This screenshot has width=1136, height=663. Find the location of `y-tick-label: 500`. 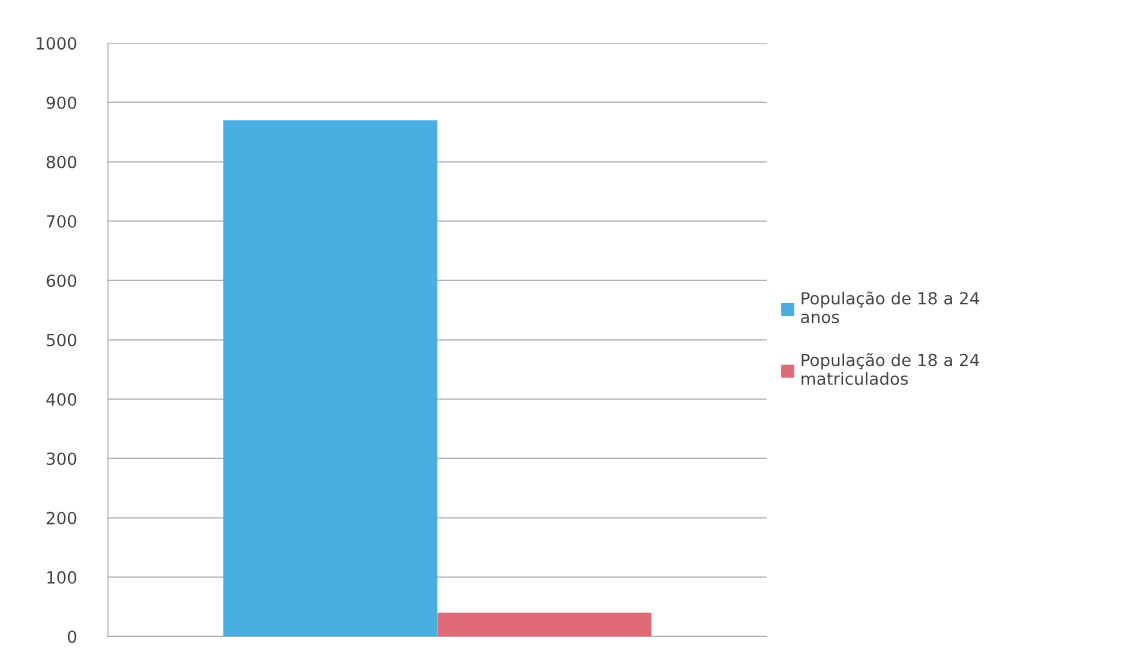

y-tick-label: 500 is located at coordinates (61, 340).